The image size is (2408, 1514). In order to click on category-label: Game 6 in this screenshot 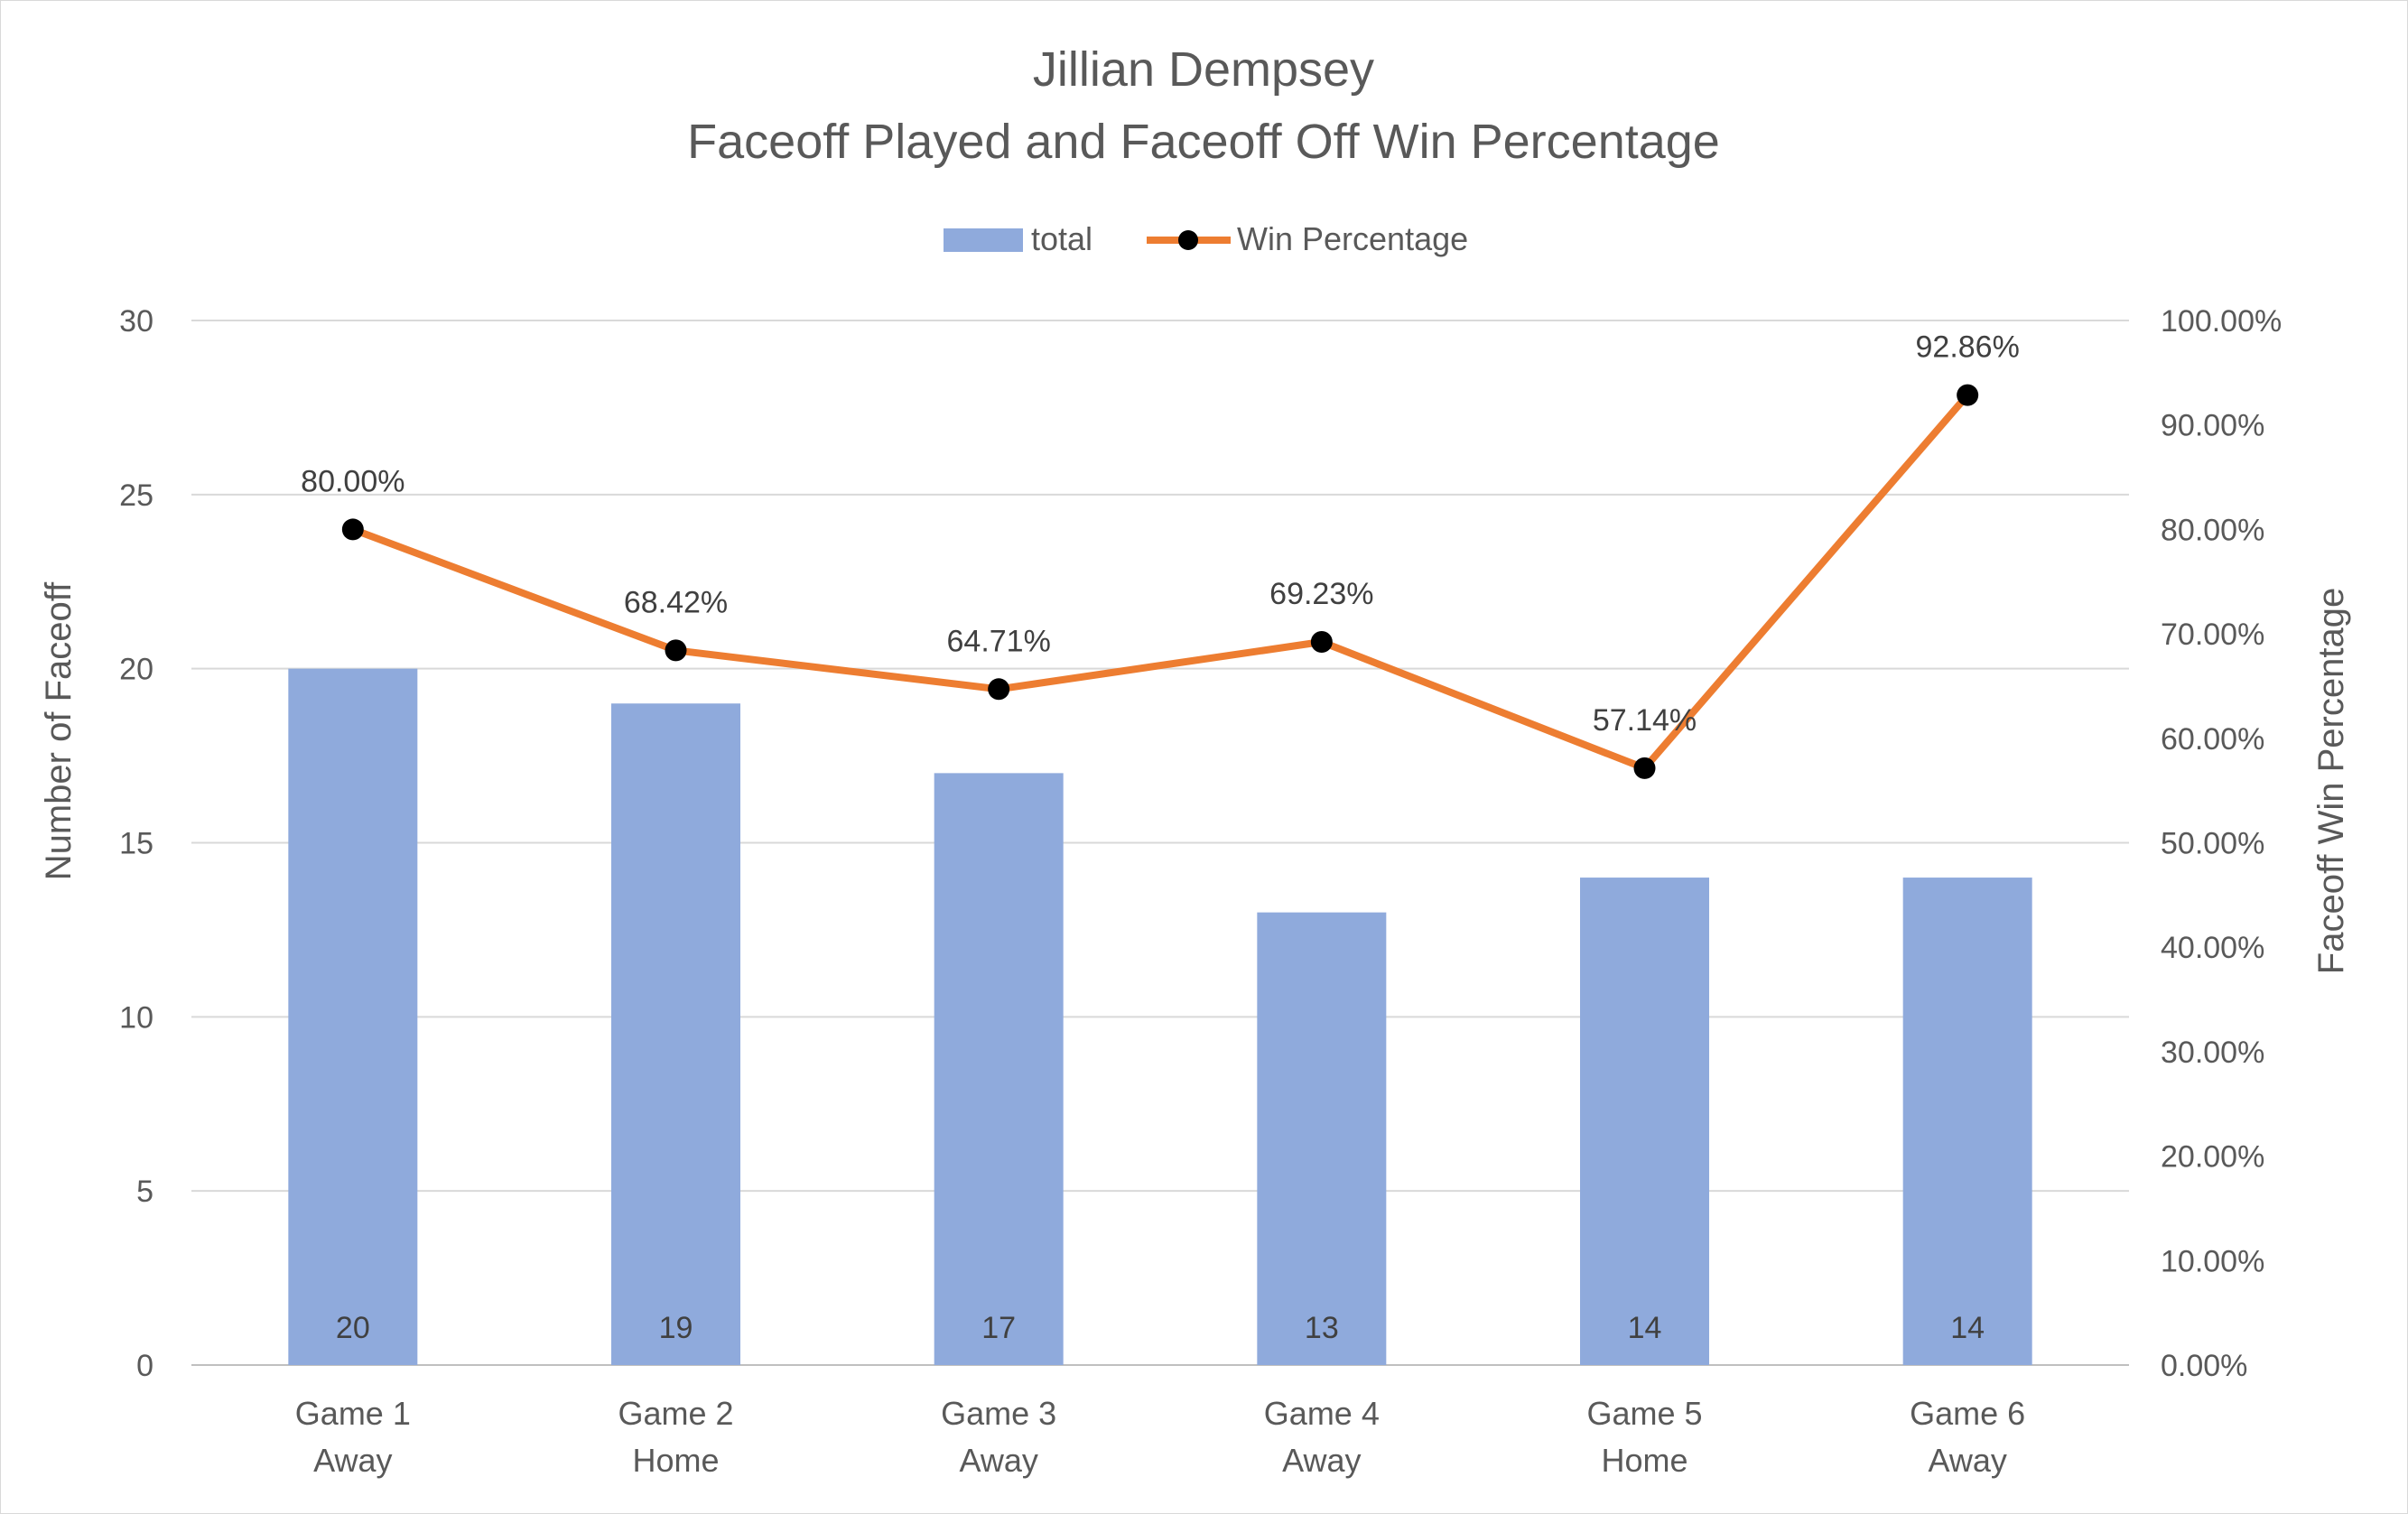, I will do `click(1967, 1413)`.